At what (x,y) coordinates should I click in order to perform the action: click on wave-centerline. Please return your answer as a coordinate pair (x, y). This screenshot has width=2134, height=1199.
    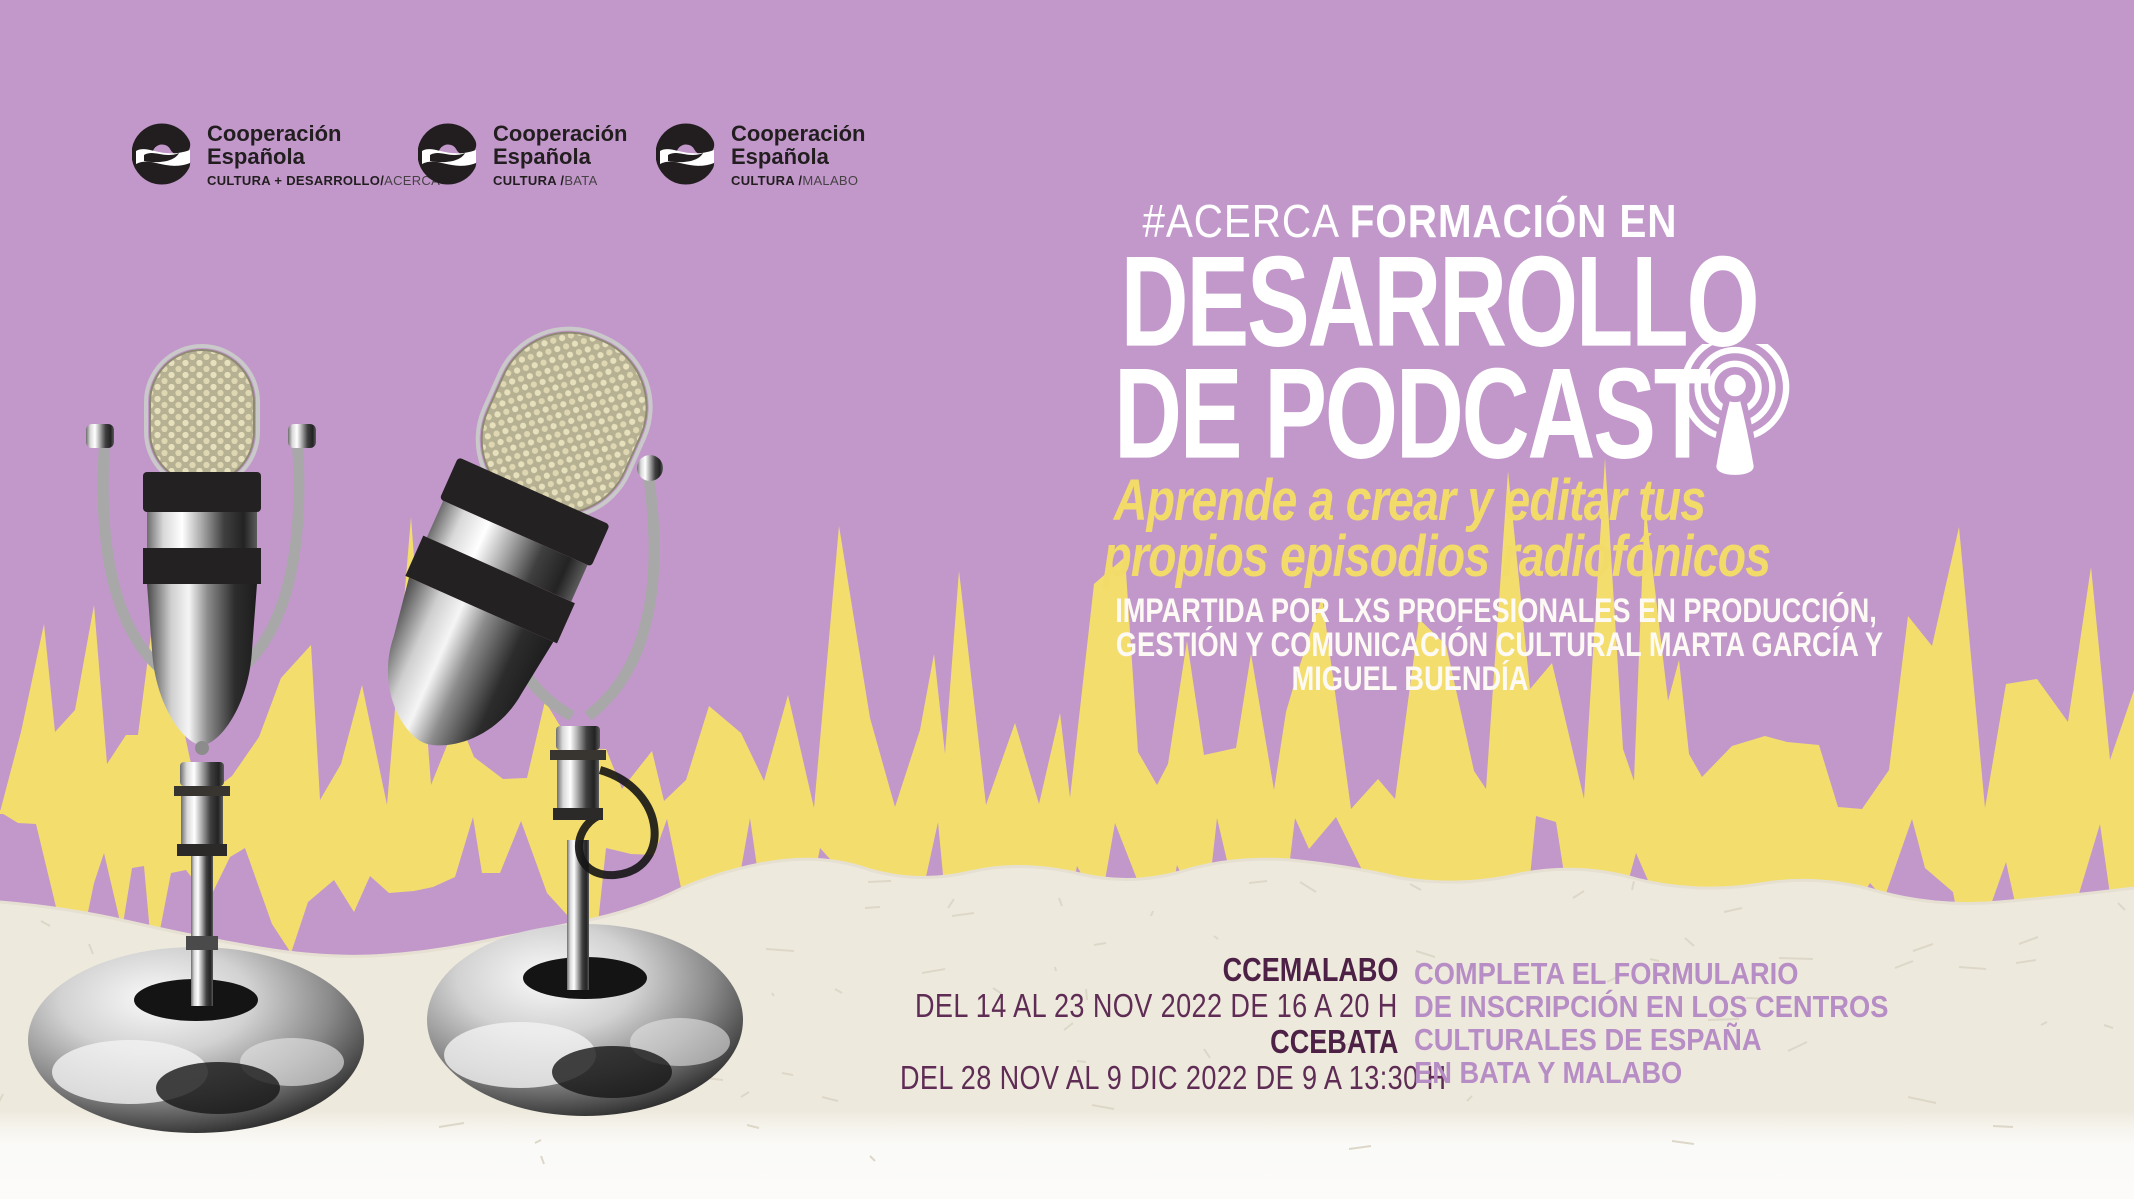
    Looking at the image, I should click on (1067, 812).